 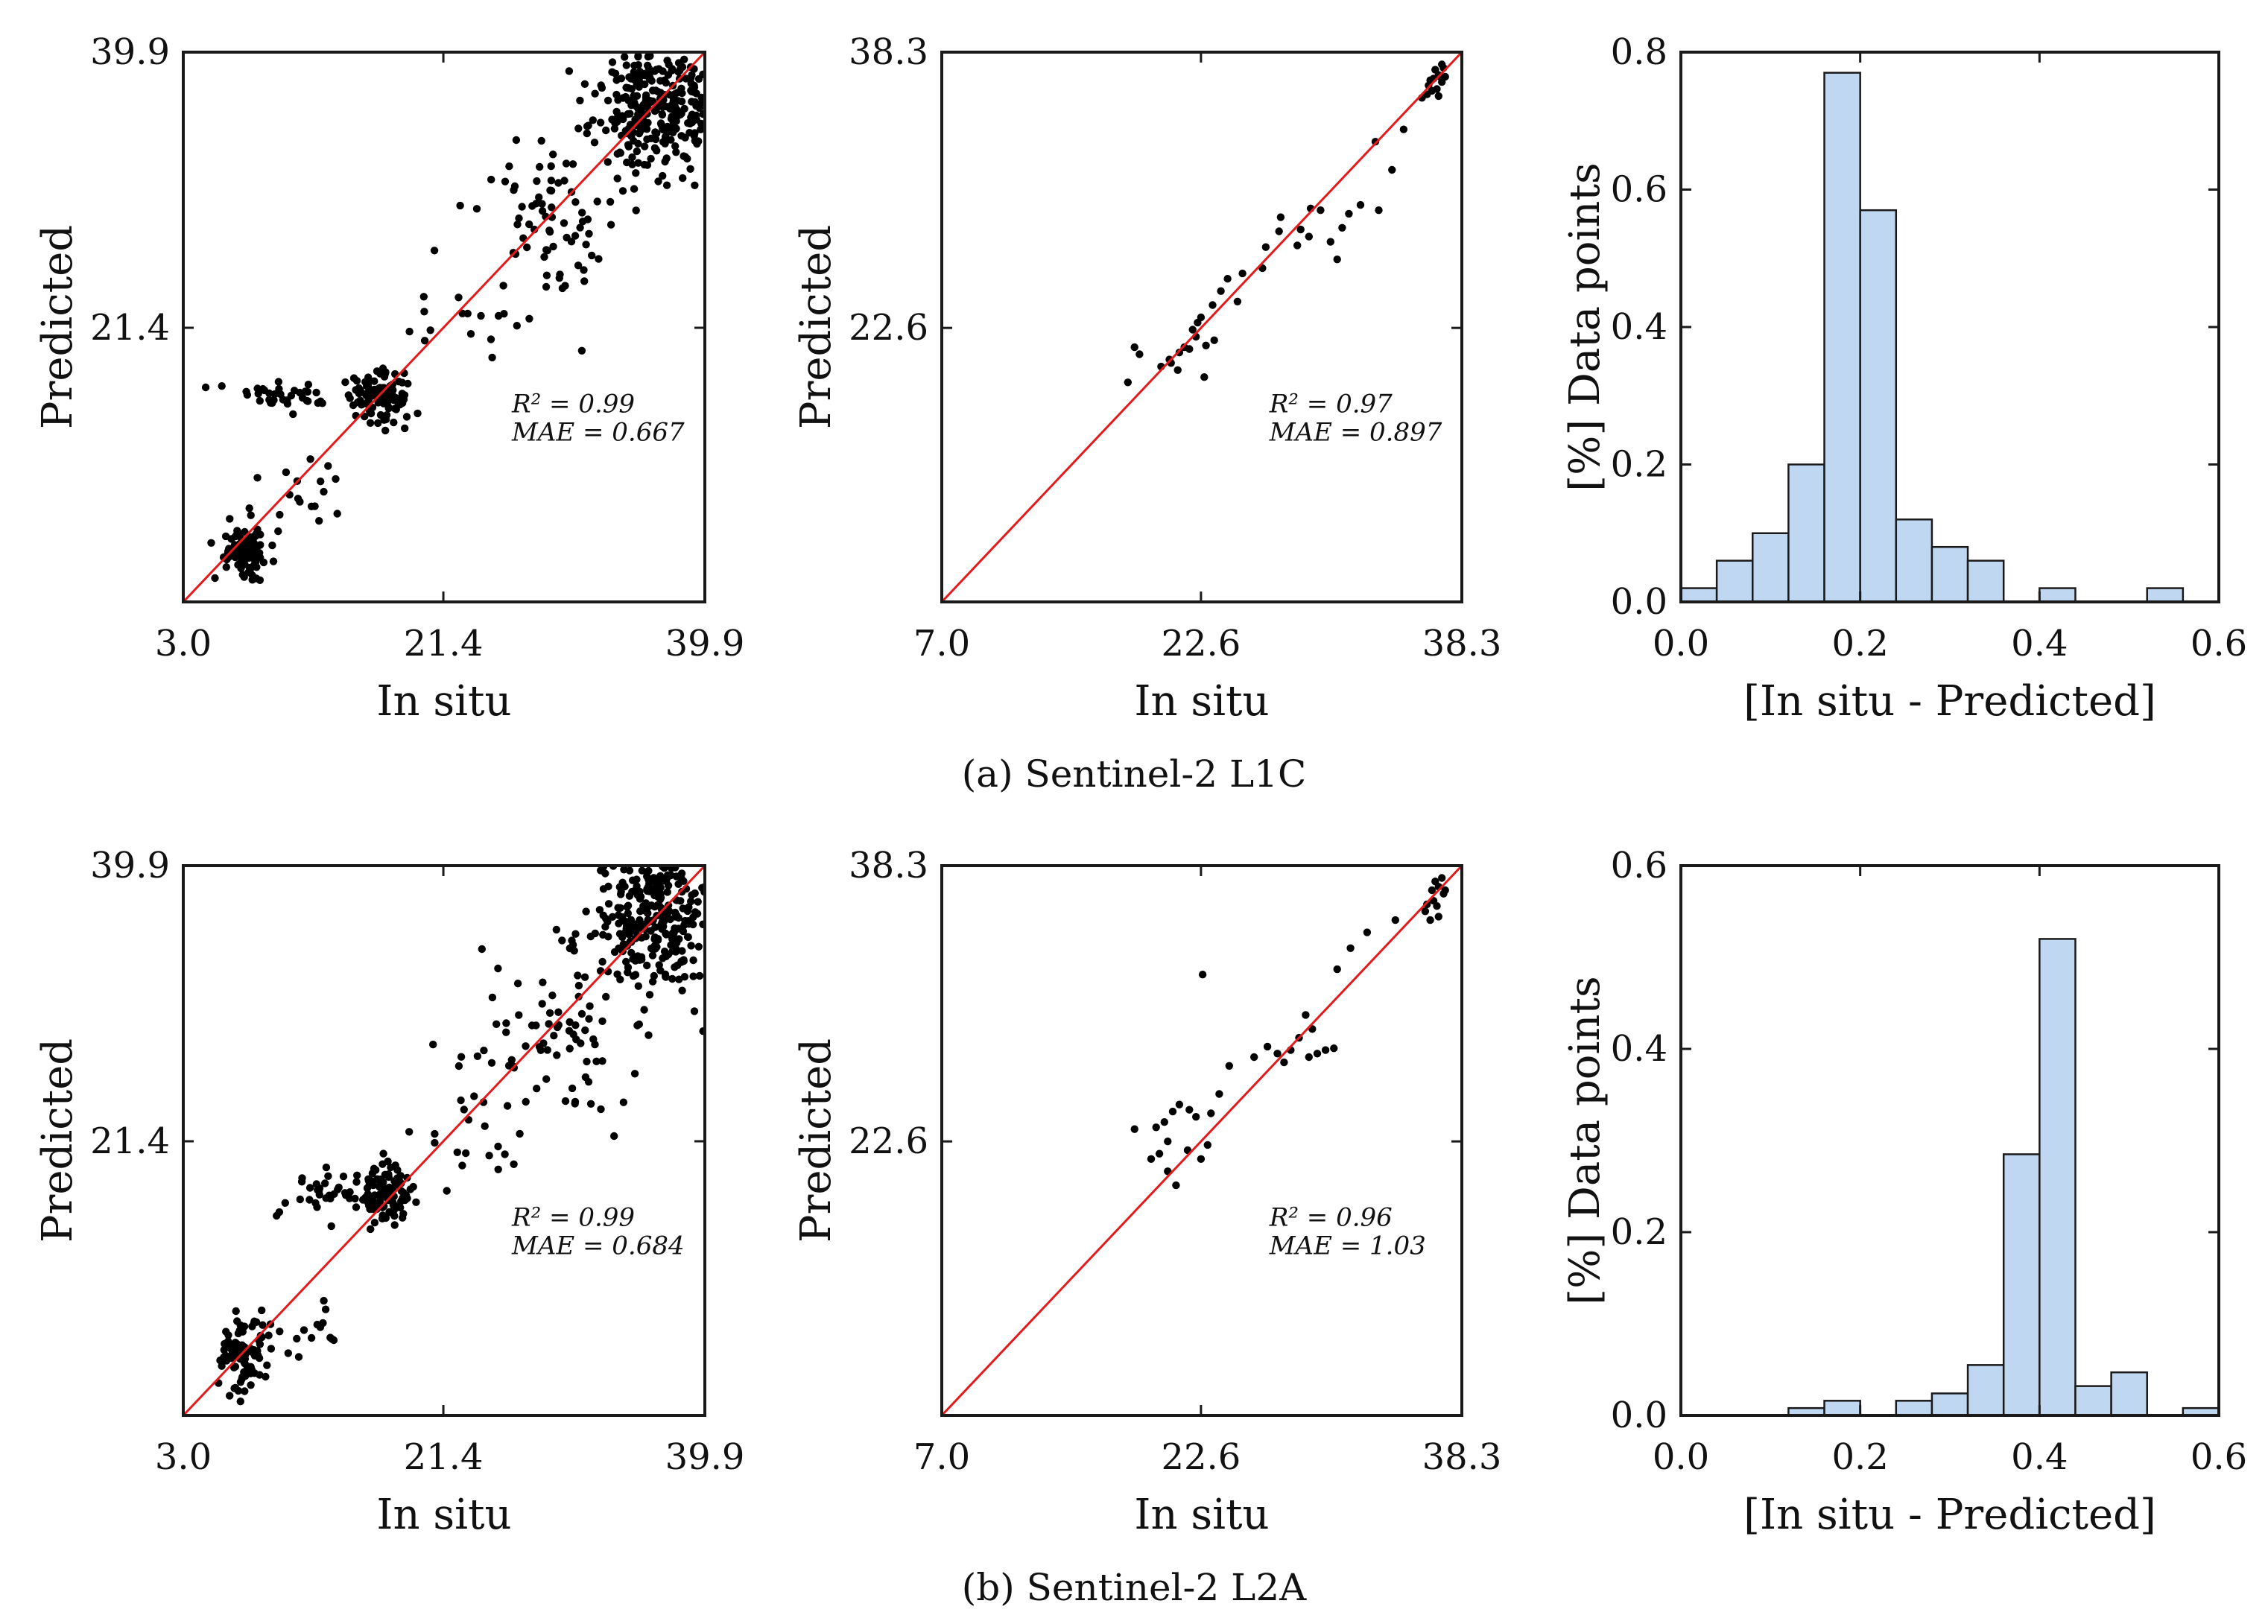 I want to click on x-tick-label: 3.0, so click(x=184, y=1457).